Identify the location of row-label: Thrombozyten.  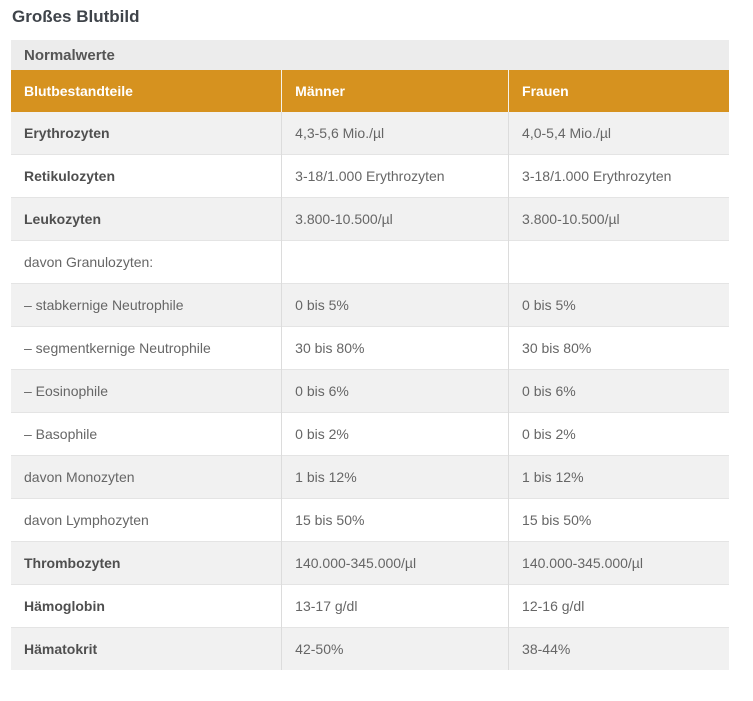
(72, 563).